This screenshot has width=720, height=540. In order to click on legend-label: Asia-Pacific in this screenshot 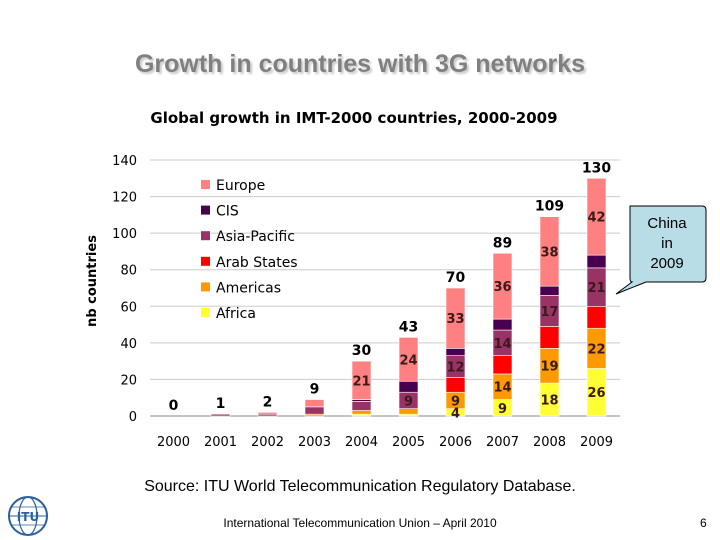, I will do `click(255, 237)`.